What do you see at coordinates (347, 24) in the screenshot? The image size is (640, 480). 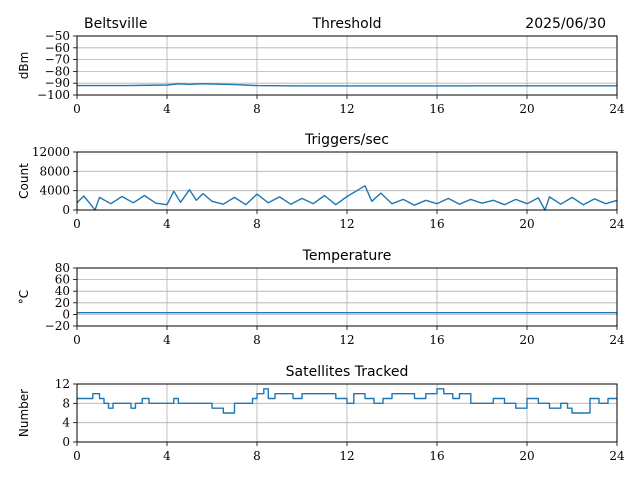 I see `chart-title: Threshold` at bounding box center [347, 24].